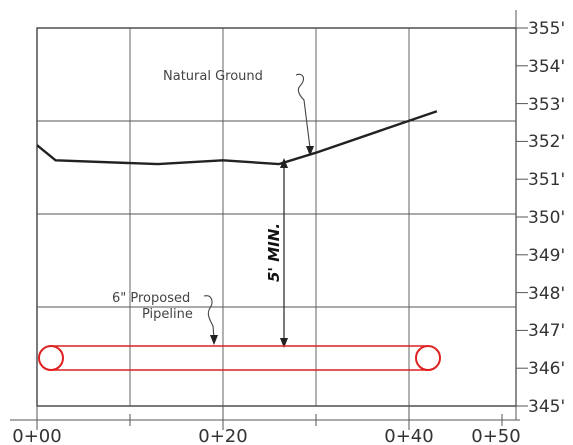 Image resolution: width=573 pixels, height=445 pixels. I want to click on pipeline-label-line1: 6" Proposed, so click(151, 298).